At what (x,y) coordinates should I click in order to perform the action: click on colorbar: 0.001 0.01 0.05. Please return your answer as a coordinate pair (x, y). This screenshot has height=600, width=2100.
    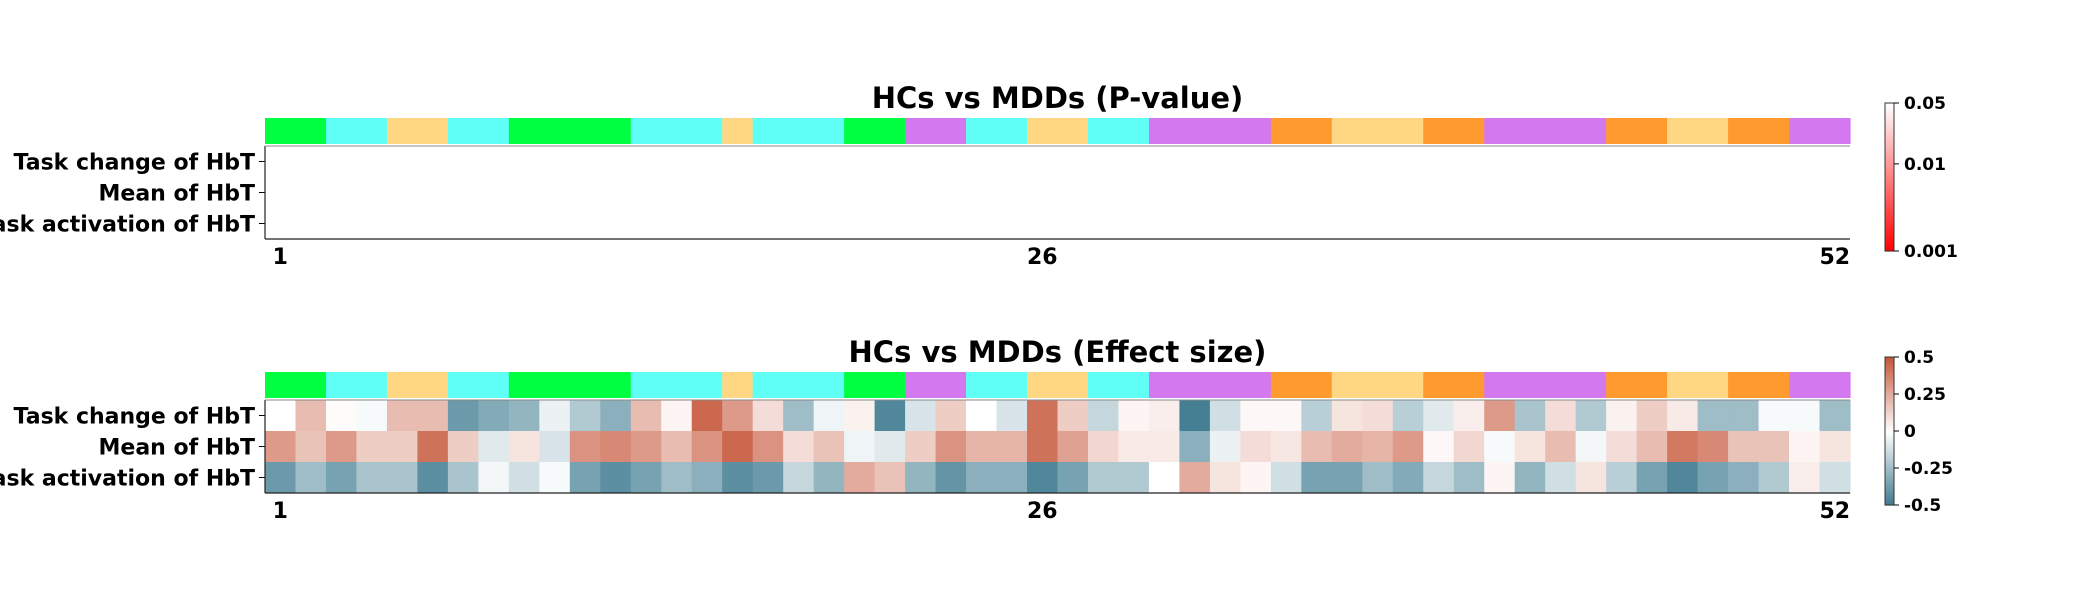
    Looking at the image, I should click on (1921, 178).